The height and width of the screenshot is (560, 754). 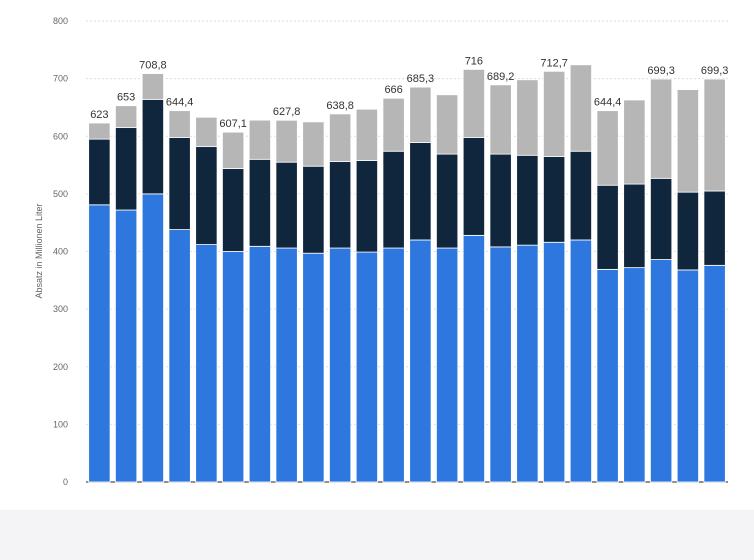 I want to click on y-tick-label: 0, so click(x=65, y=482).